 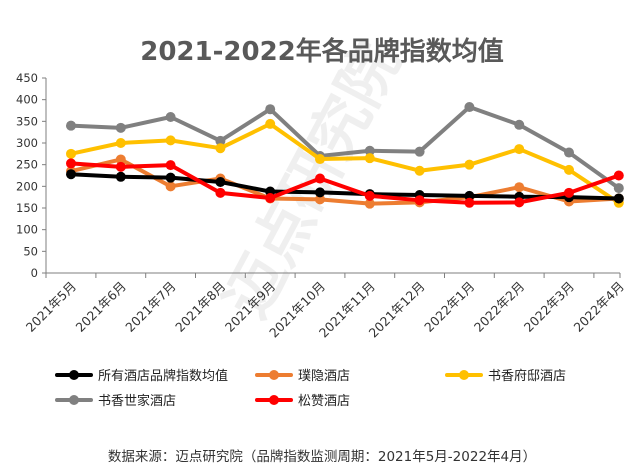 I want to click on y-tick-label: 400, so click(x=27, y=100).